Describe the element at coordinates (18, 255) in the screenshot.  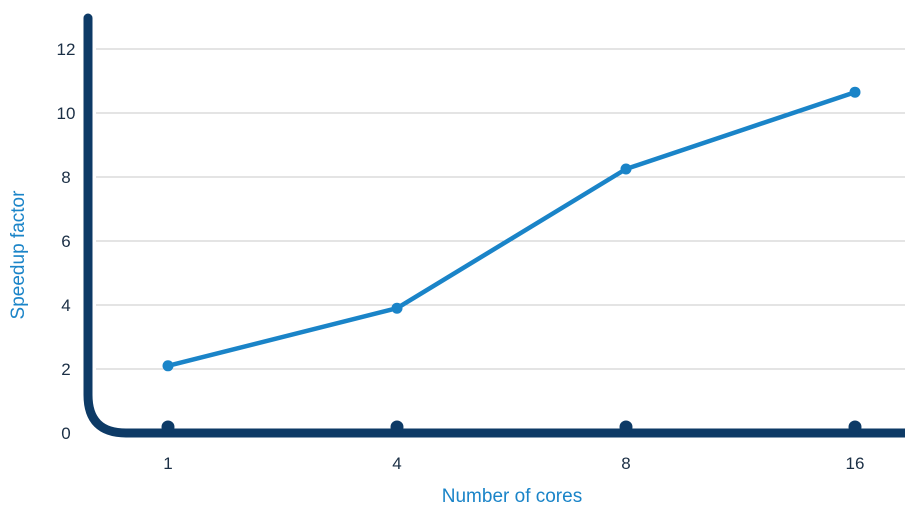
I see `y-axis-title: Speedup factor` at that location.